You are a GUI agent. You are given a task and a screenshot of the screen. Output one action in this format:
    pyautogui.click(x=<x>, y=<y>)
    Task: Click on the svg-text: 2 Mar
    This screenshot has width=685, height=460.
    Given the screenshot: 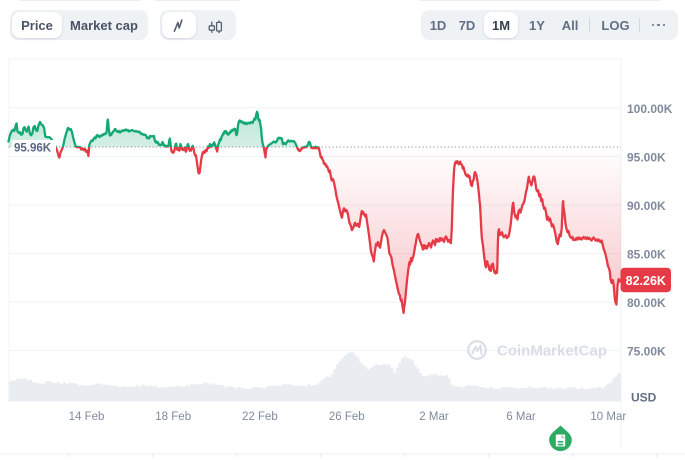 What is the action you would take?
    pyautogui.click(x=434, y=417)
    